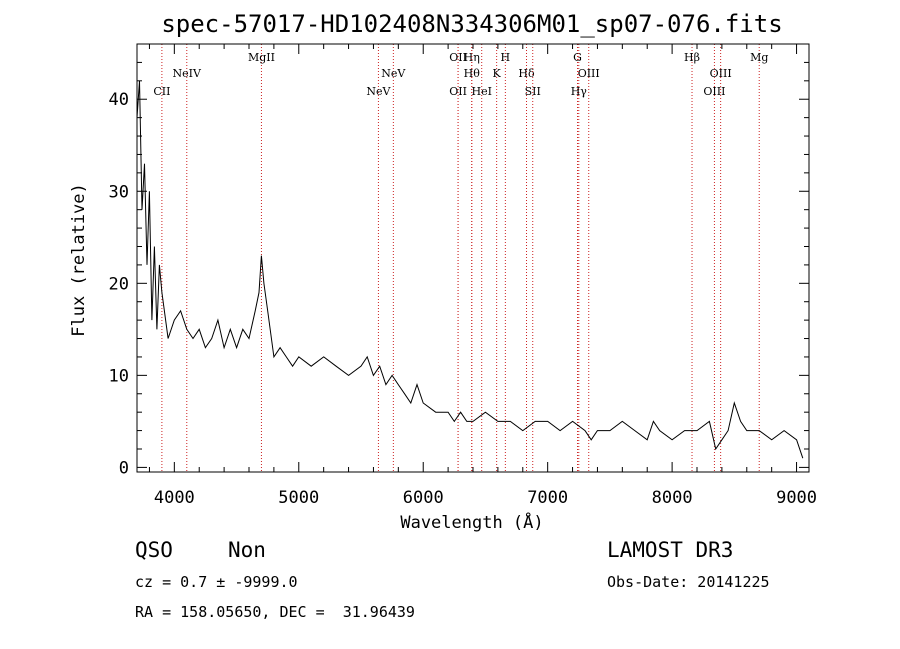 Image resolution: width=900 pixels, height=649 pixels. Describe the element at coordinates (506, 57) in the screenshot. I see `emission-line-label: H` at that location.